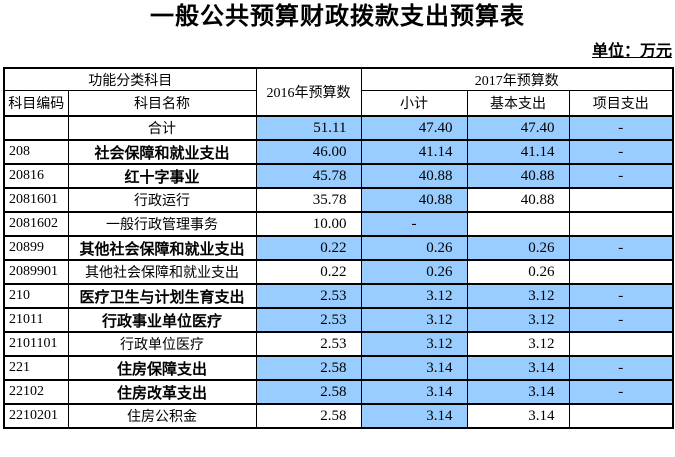 The height and width of the screenshot is (457, 675). Describe the element at coordinates (162, 128) in the screenshot. I see `cell-name: 合计` at that location.